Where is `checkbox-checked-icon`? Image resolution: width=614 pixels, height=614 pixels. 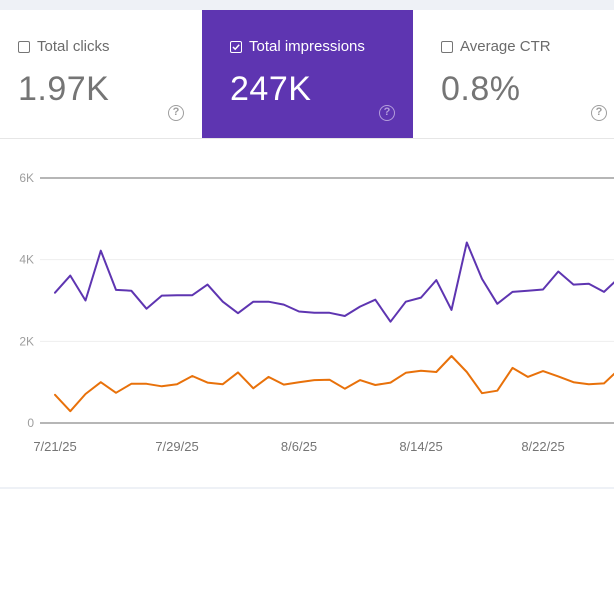 checkbox-checked-icon is located at coordinates (236, 46).